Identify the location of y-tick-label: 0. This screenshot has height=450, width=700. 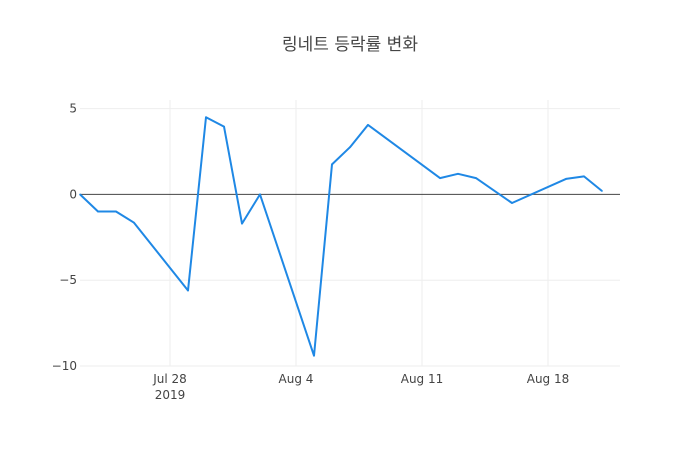
(73, 194).